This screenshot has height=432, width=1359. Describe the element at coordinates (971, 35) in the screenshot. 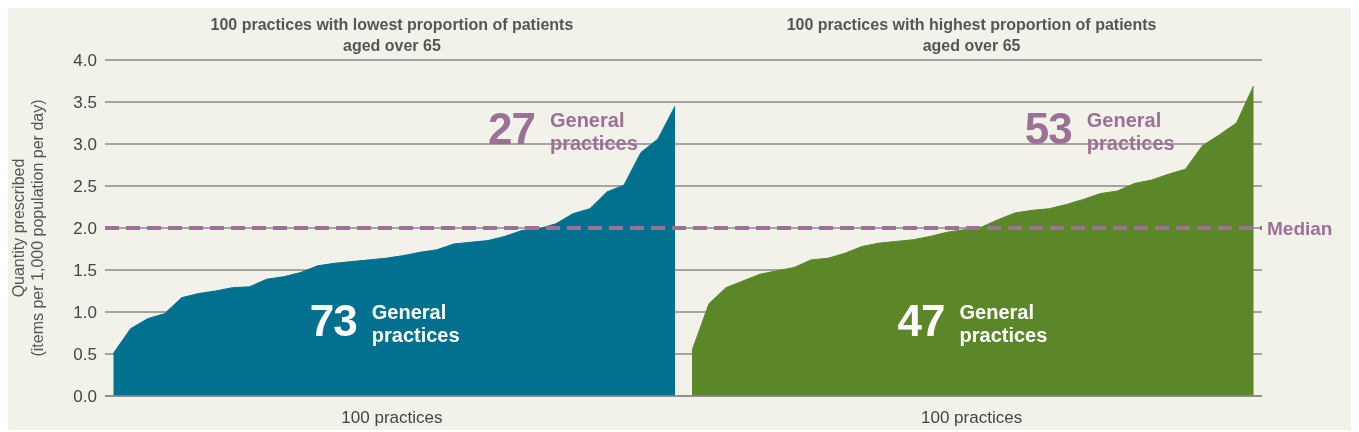

I see `text: 100 practices with highest proportion of patients aged over 65` at that location.